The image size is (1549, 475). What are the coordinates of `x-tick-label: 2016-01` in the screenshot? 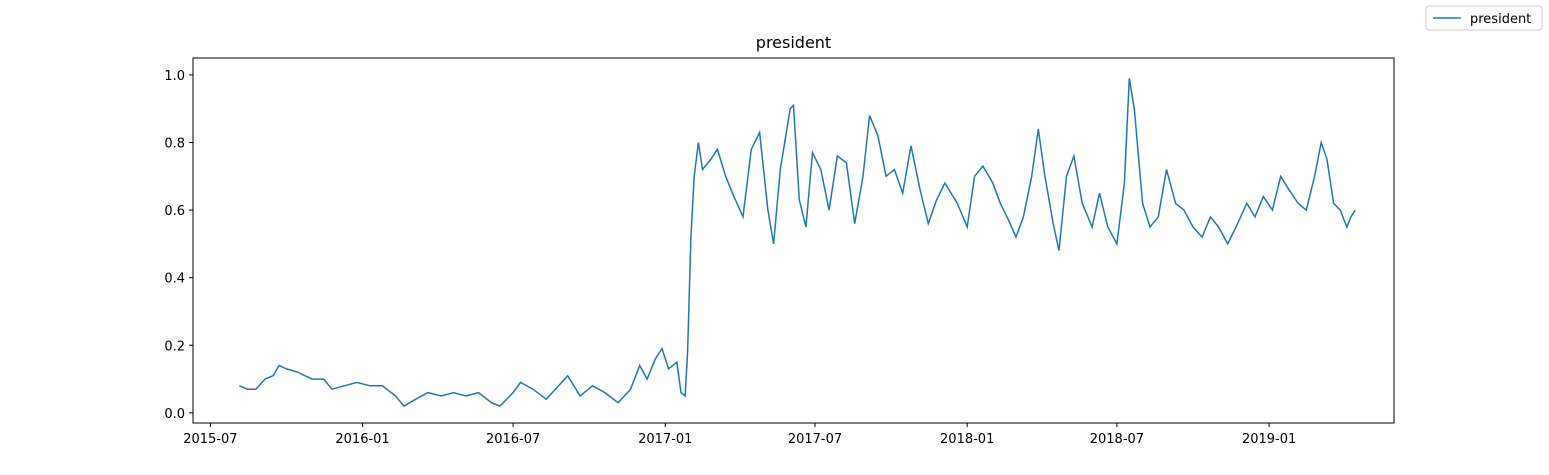 It's located at (362, 439).